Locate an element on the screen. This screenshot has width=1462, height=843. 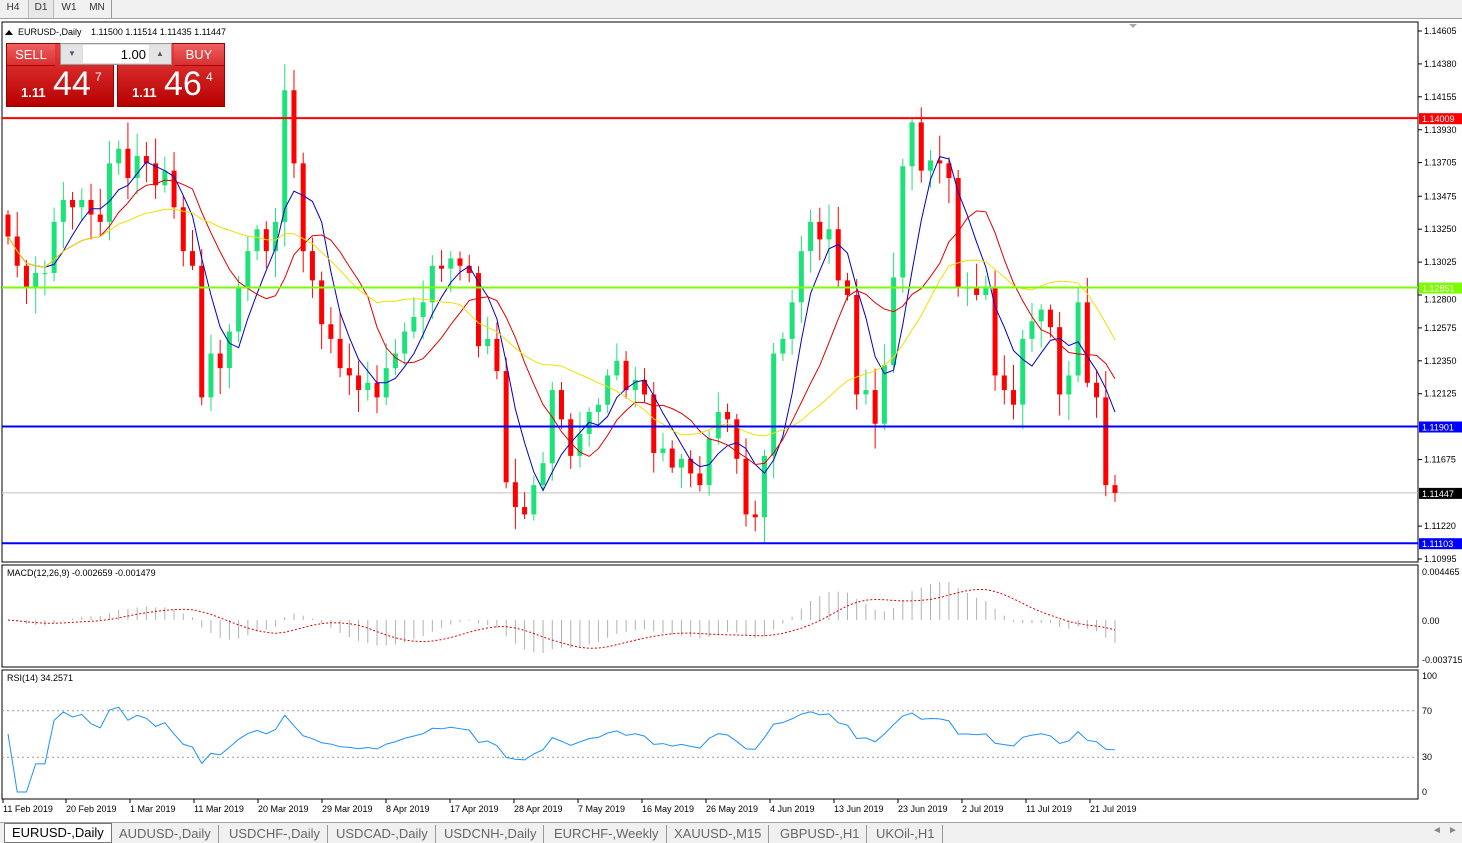
timeframe-h4: H4 is located at coordinates (13, 7).